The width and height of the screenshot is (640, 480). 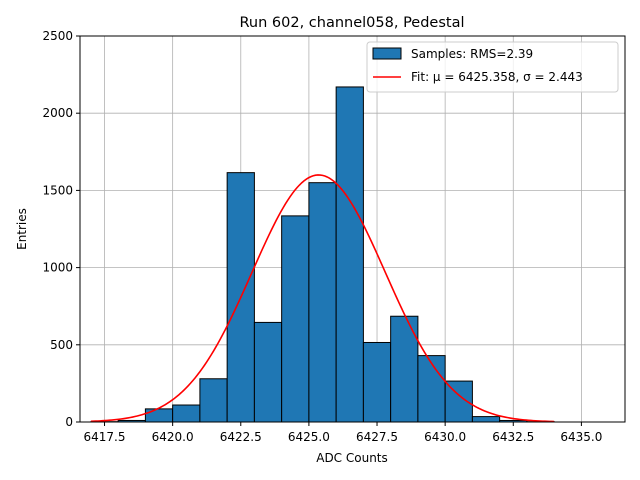 What do you see at coordinates (241, 437) in the screenshot?
I see `x-tick-label: 6422.5` at bounding box center [241, 437].